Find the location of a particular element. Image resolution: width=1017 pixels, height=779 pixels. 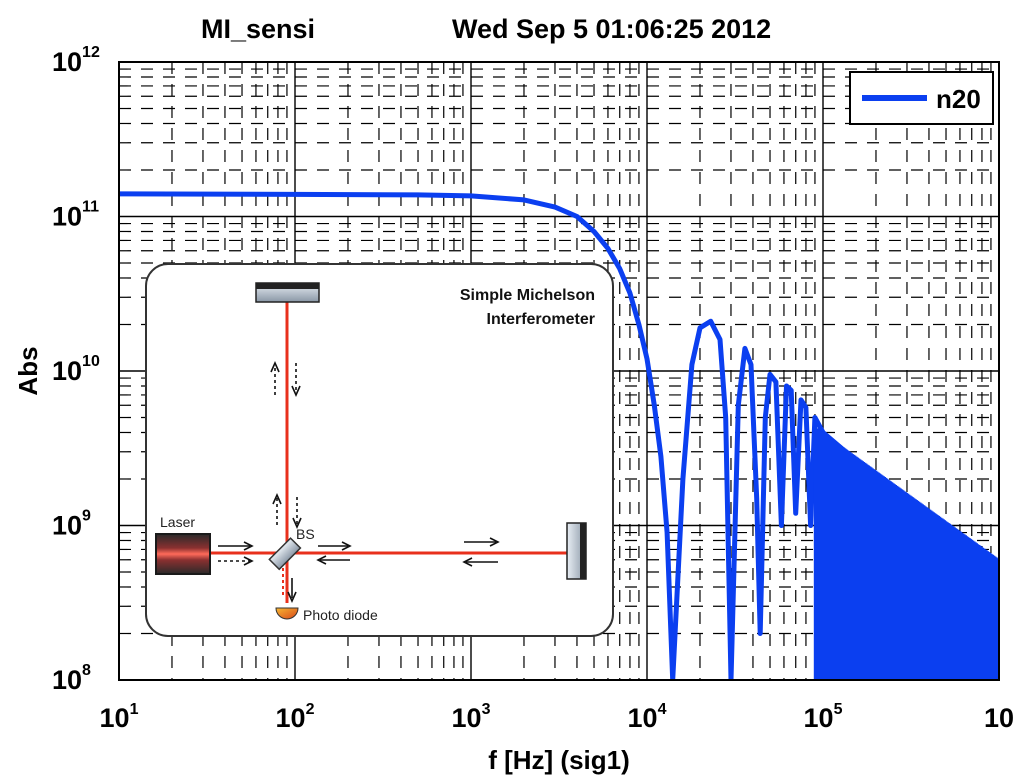

arrow-arm-left-head is located at coordinates (467, 562).